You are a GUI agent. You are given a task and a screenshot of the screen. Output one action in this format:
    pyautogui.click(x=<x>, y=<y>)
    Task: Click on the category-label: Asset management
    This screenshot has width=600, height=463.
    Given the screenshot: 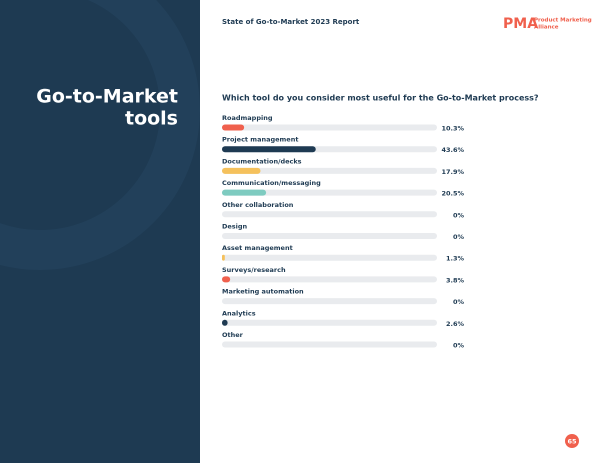 What is the action you would take?
    pyautogui.click(x=257, y=248)
    